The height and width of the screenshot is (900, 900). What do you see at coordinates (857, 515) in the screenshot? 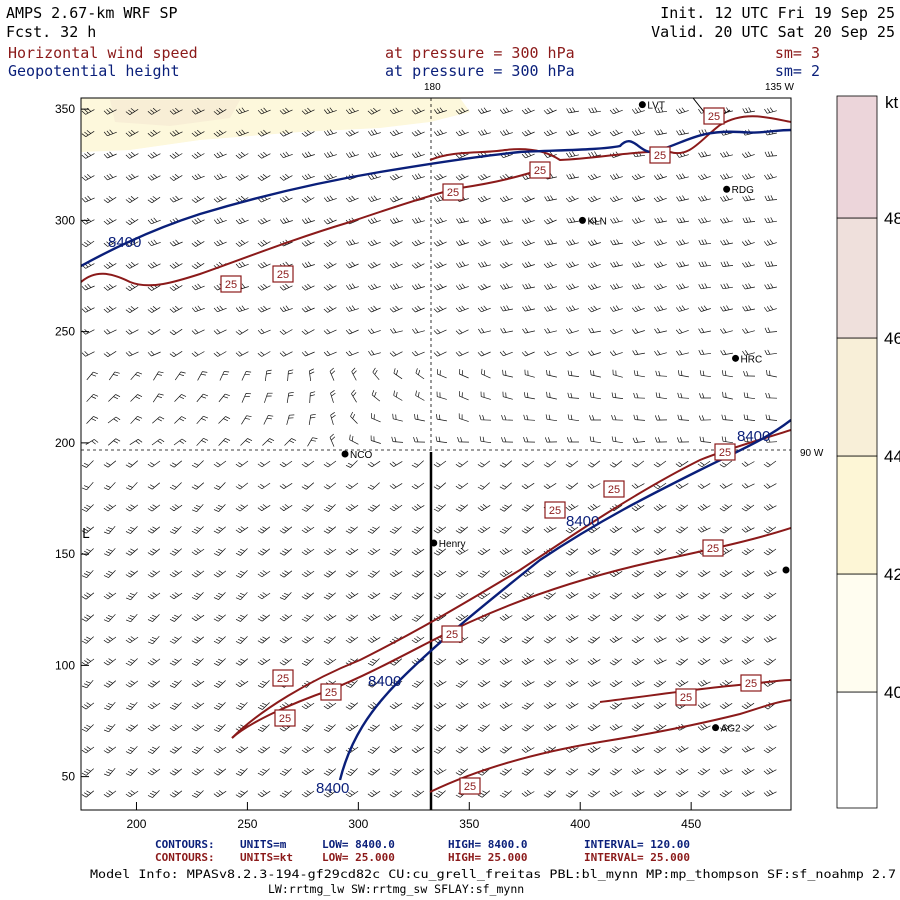
I see `colorbar-segment` at bounding box center [857, 515].